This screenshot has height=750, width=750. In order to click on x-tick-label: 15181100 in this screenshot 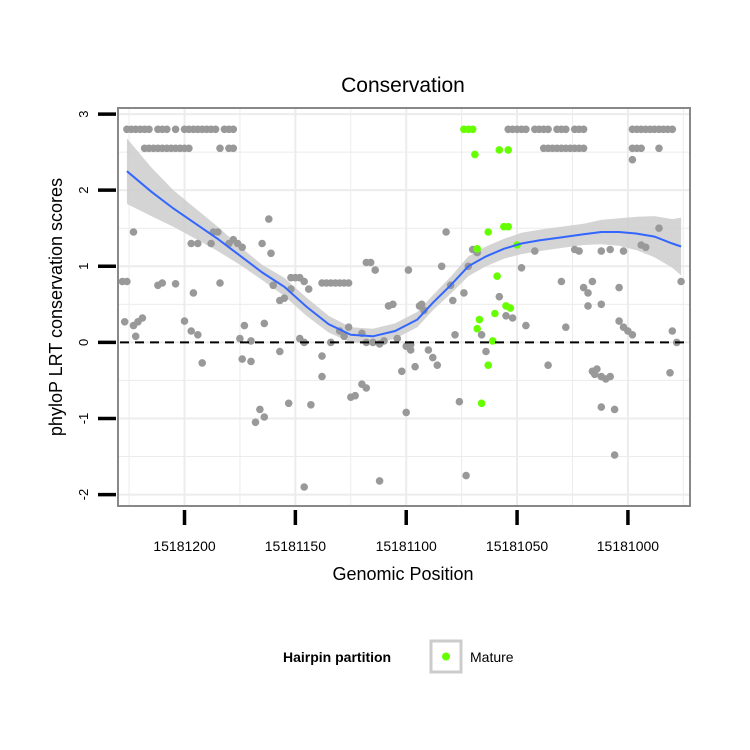, I will do `click(406, 546)`.